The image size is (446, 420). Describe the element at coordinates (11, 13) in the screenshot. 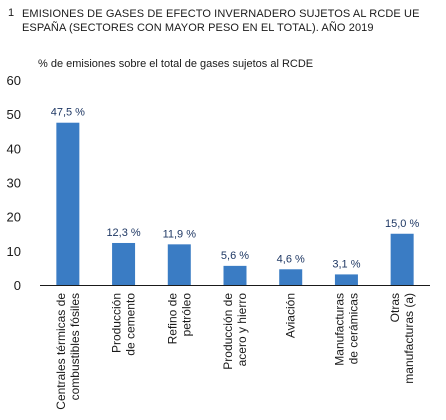

I see `figure-number: 1` at that location.